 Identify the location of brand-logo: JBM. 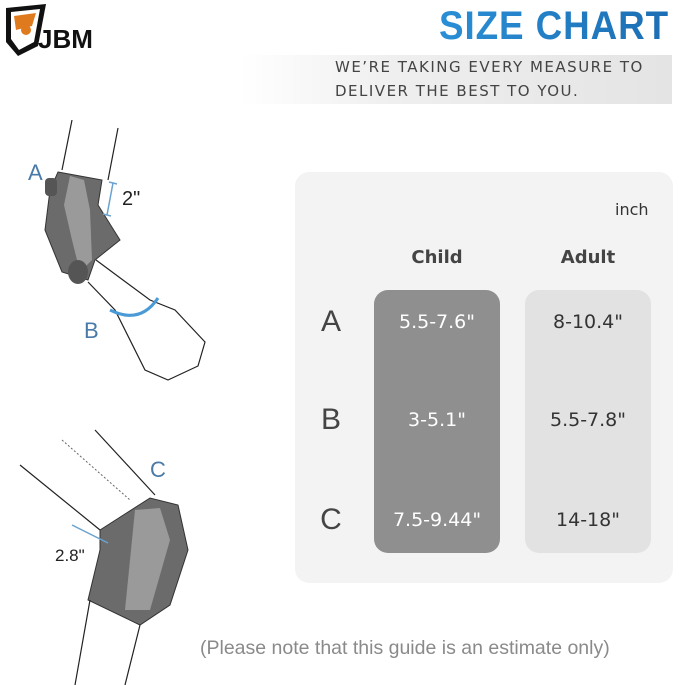
(62, 30).